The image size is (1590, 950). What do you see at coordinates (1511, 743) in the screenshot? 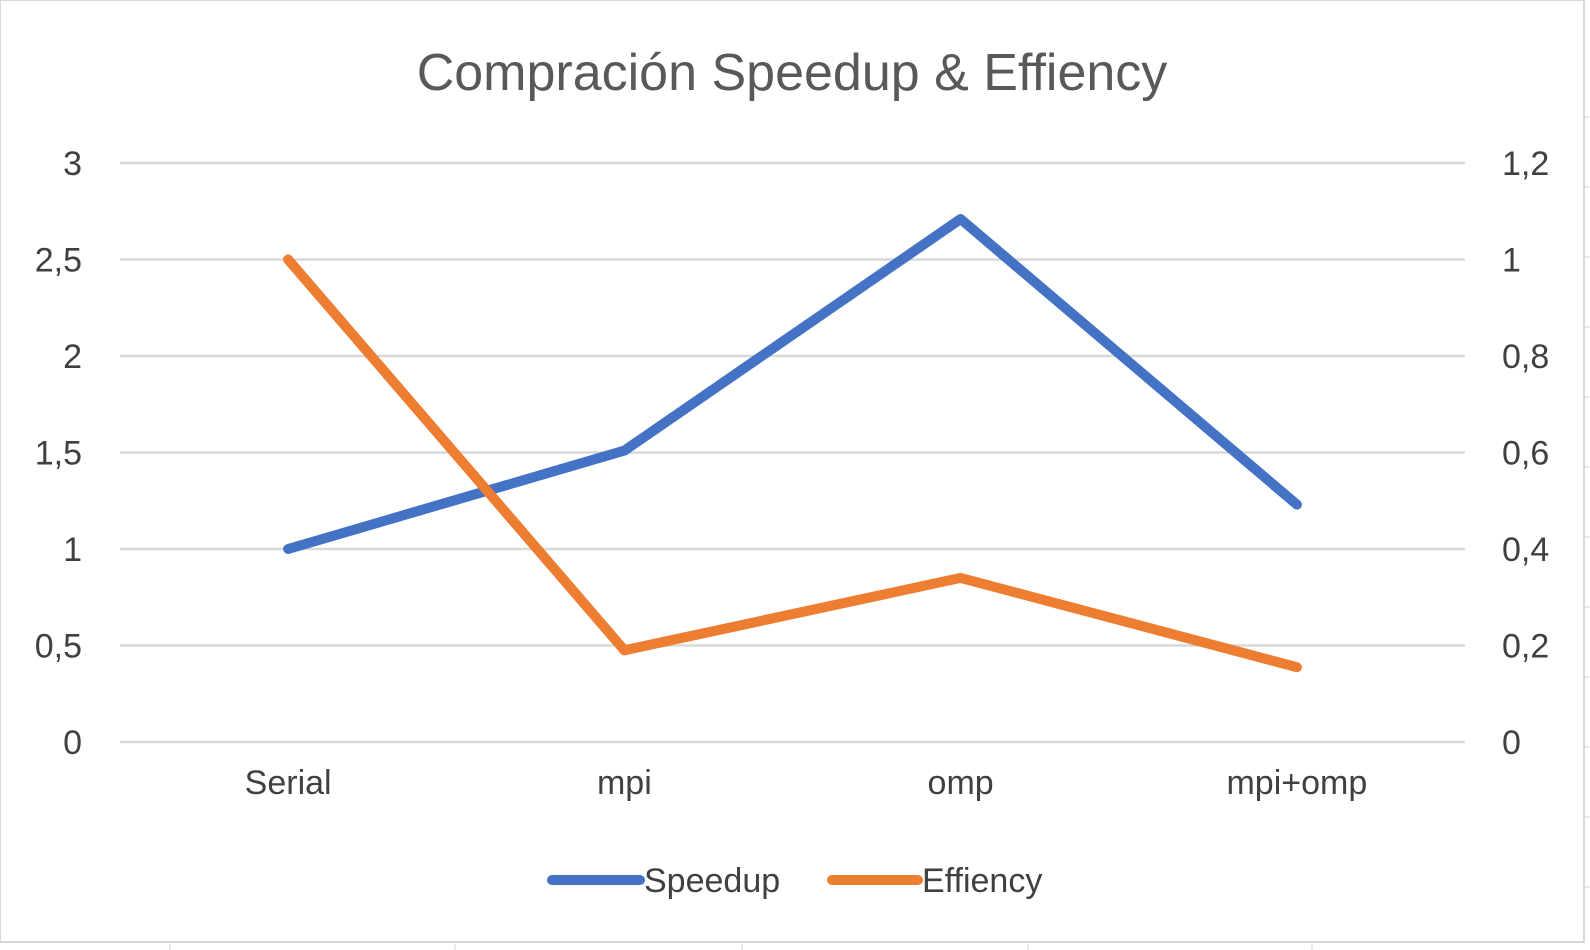
I see `right-tick-label: 0` at bounding box center [1511, 743].